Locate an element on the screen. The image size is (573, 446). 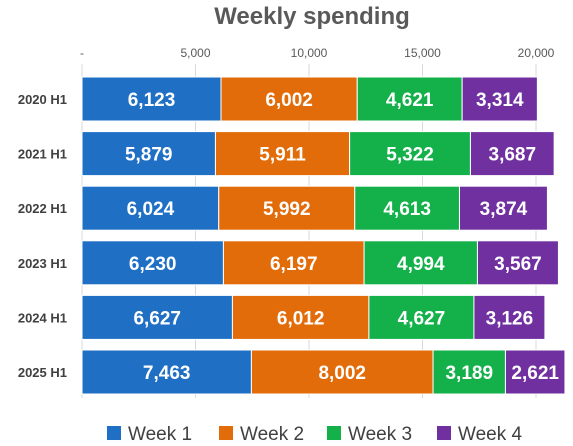
data-label: 3,126 is located at coordinates (510, 318).